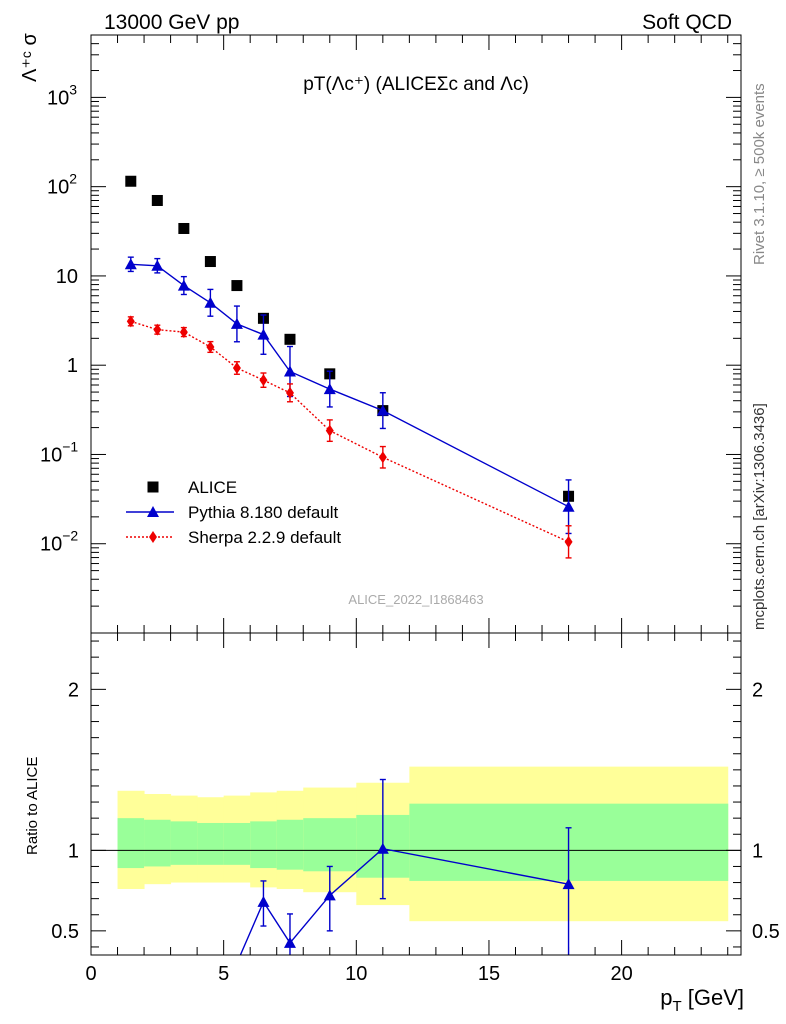 The width and height of the screenshot is (786, 1024). What do you see at coordinates (702, 1000) in the screenshot?
I see `x-axis-label: pT [GeV]` at bounding box center [702, 1000].